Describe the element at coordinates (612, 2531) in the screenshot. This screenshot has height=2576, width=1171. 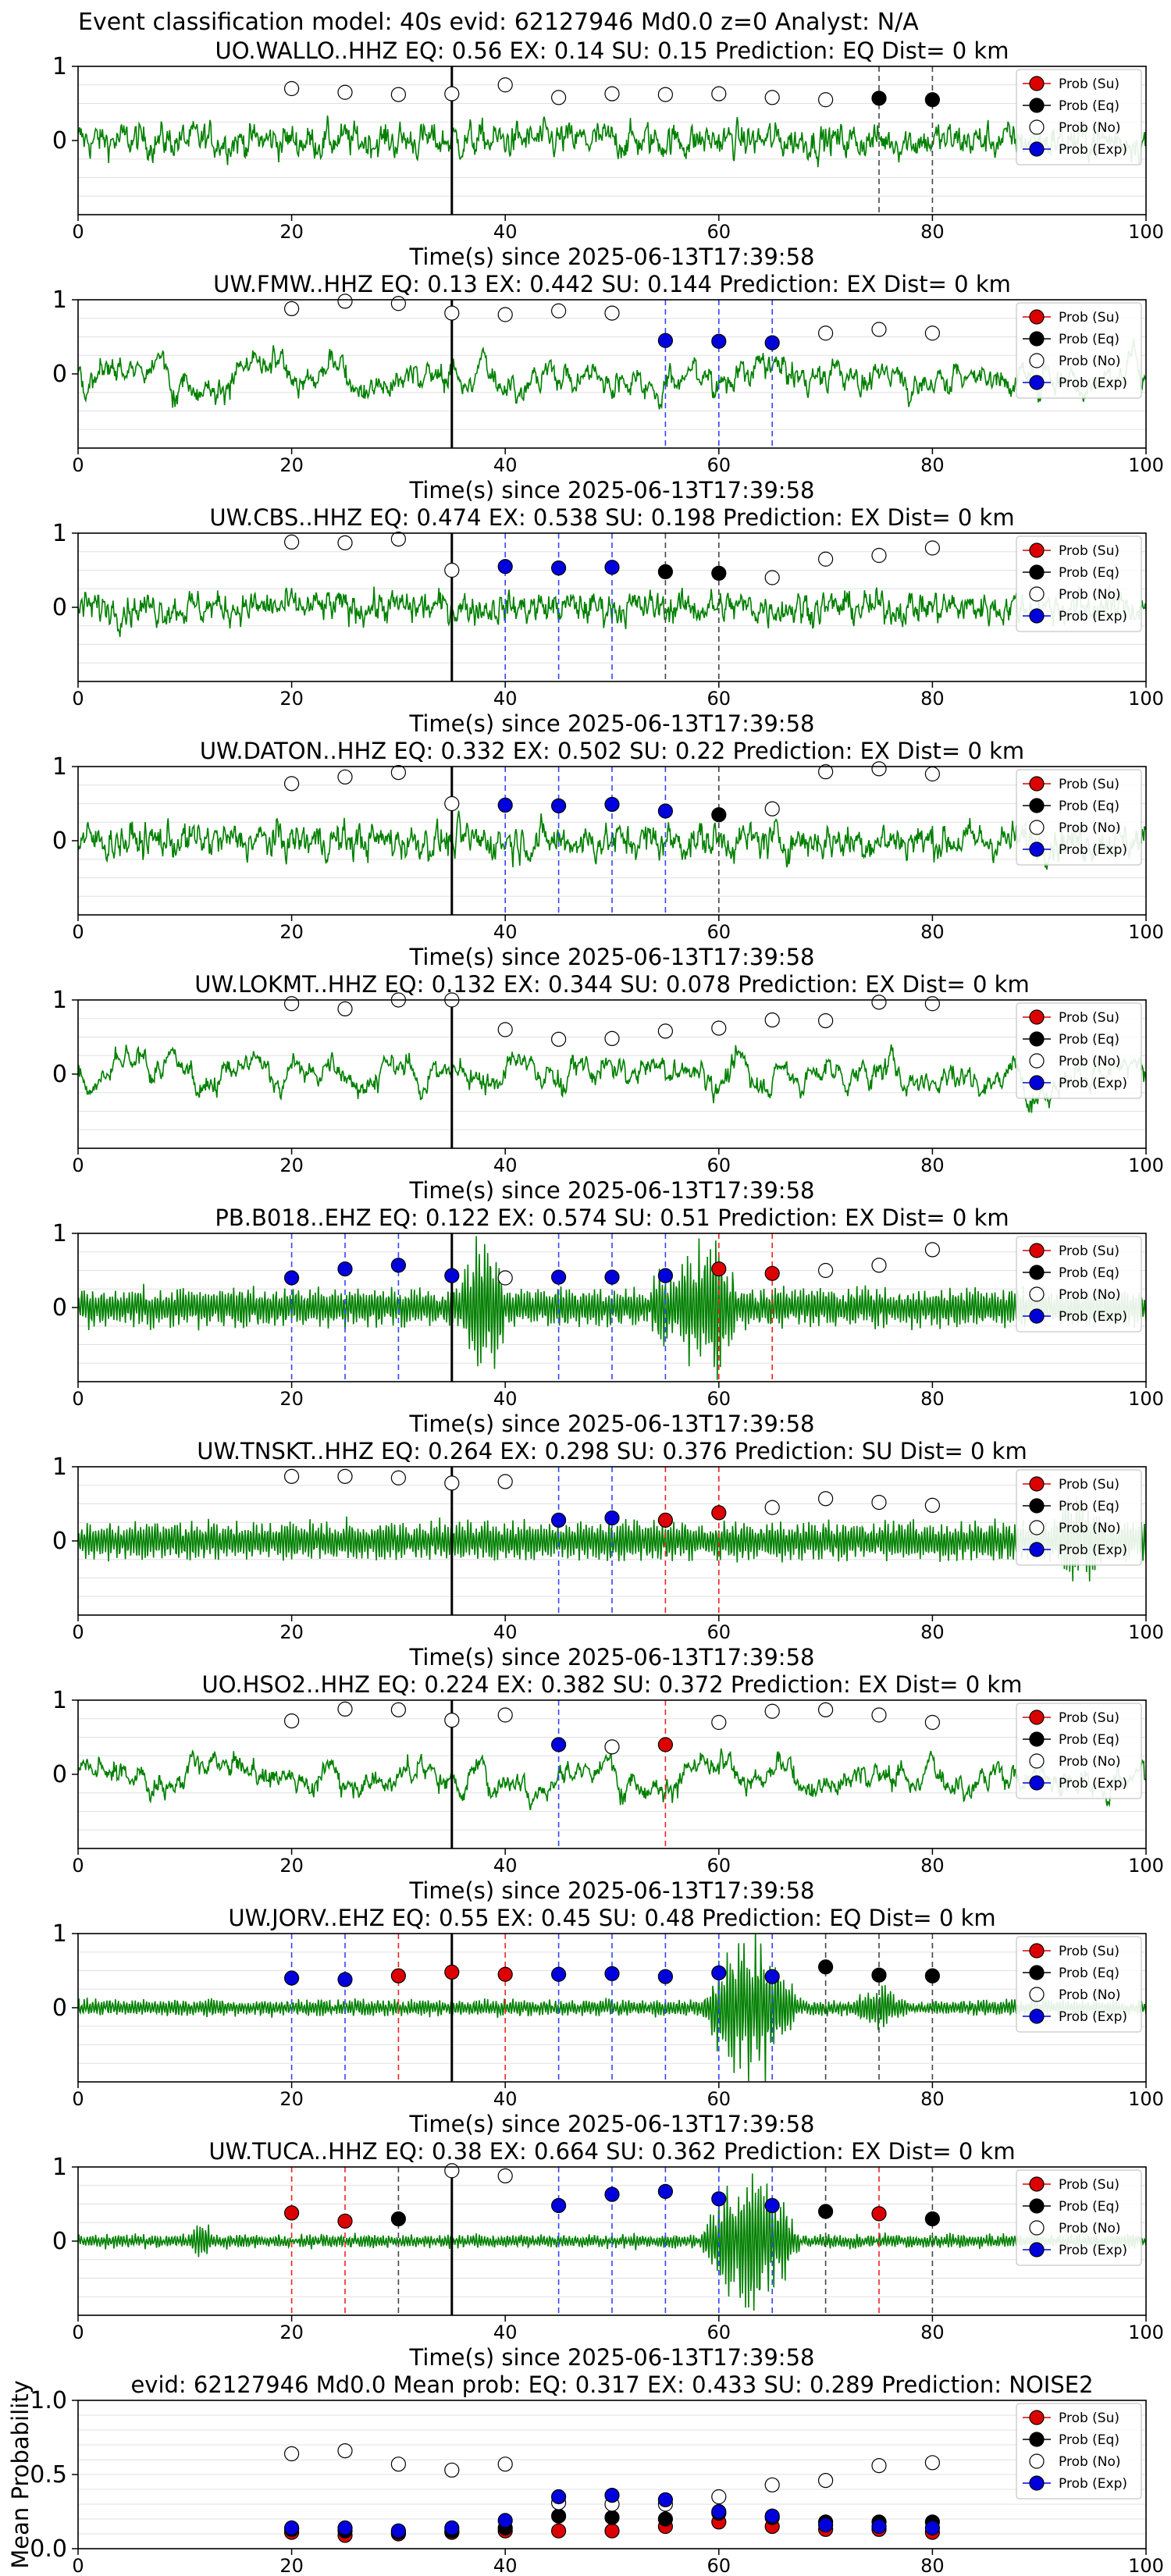
I see `mean-marker-su` at that location.